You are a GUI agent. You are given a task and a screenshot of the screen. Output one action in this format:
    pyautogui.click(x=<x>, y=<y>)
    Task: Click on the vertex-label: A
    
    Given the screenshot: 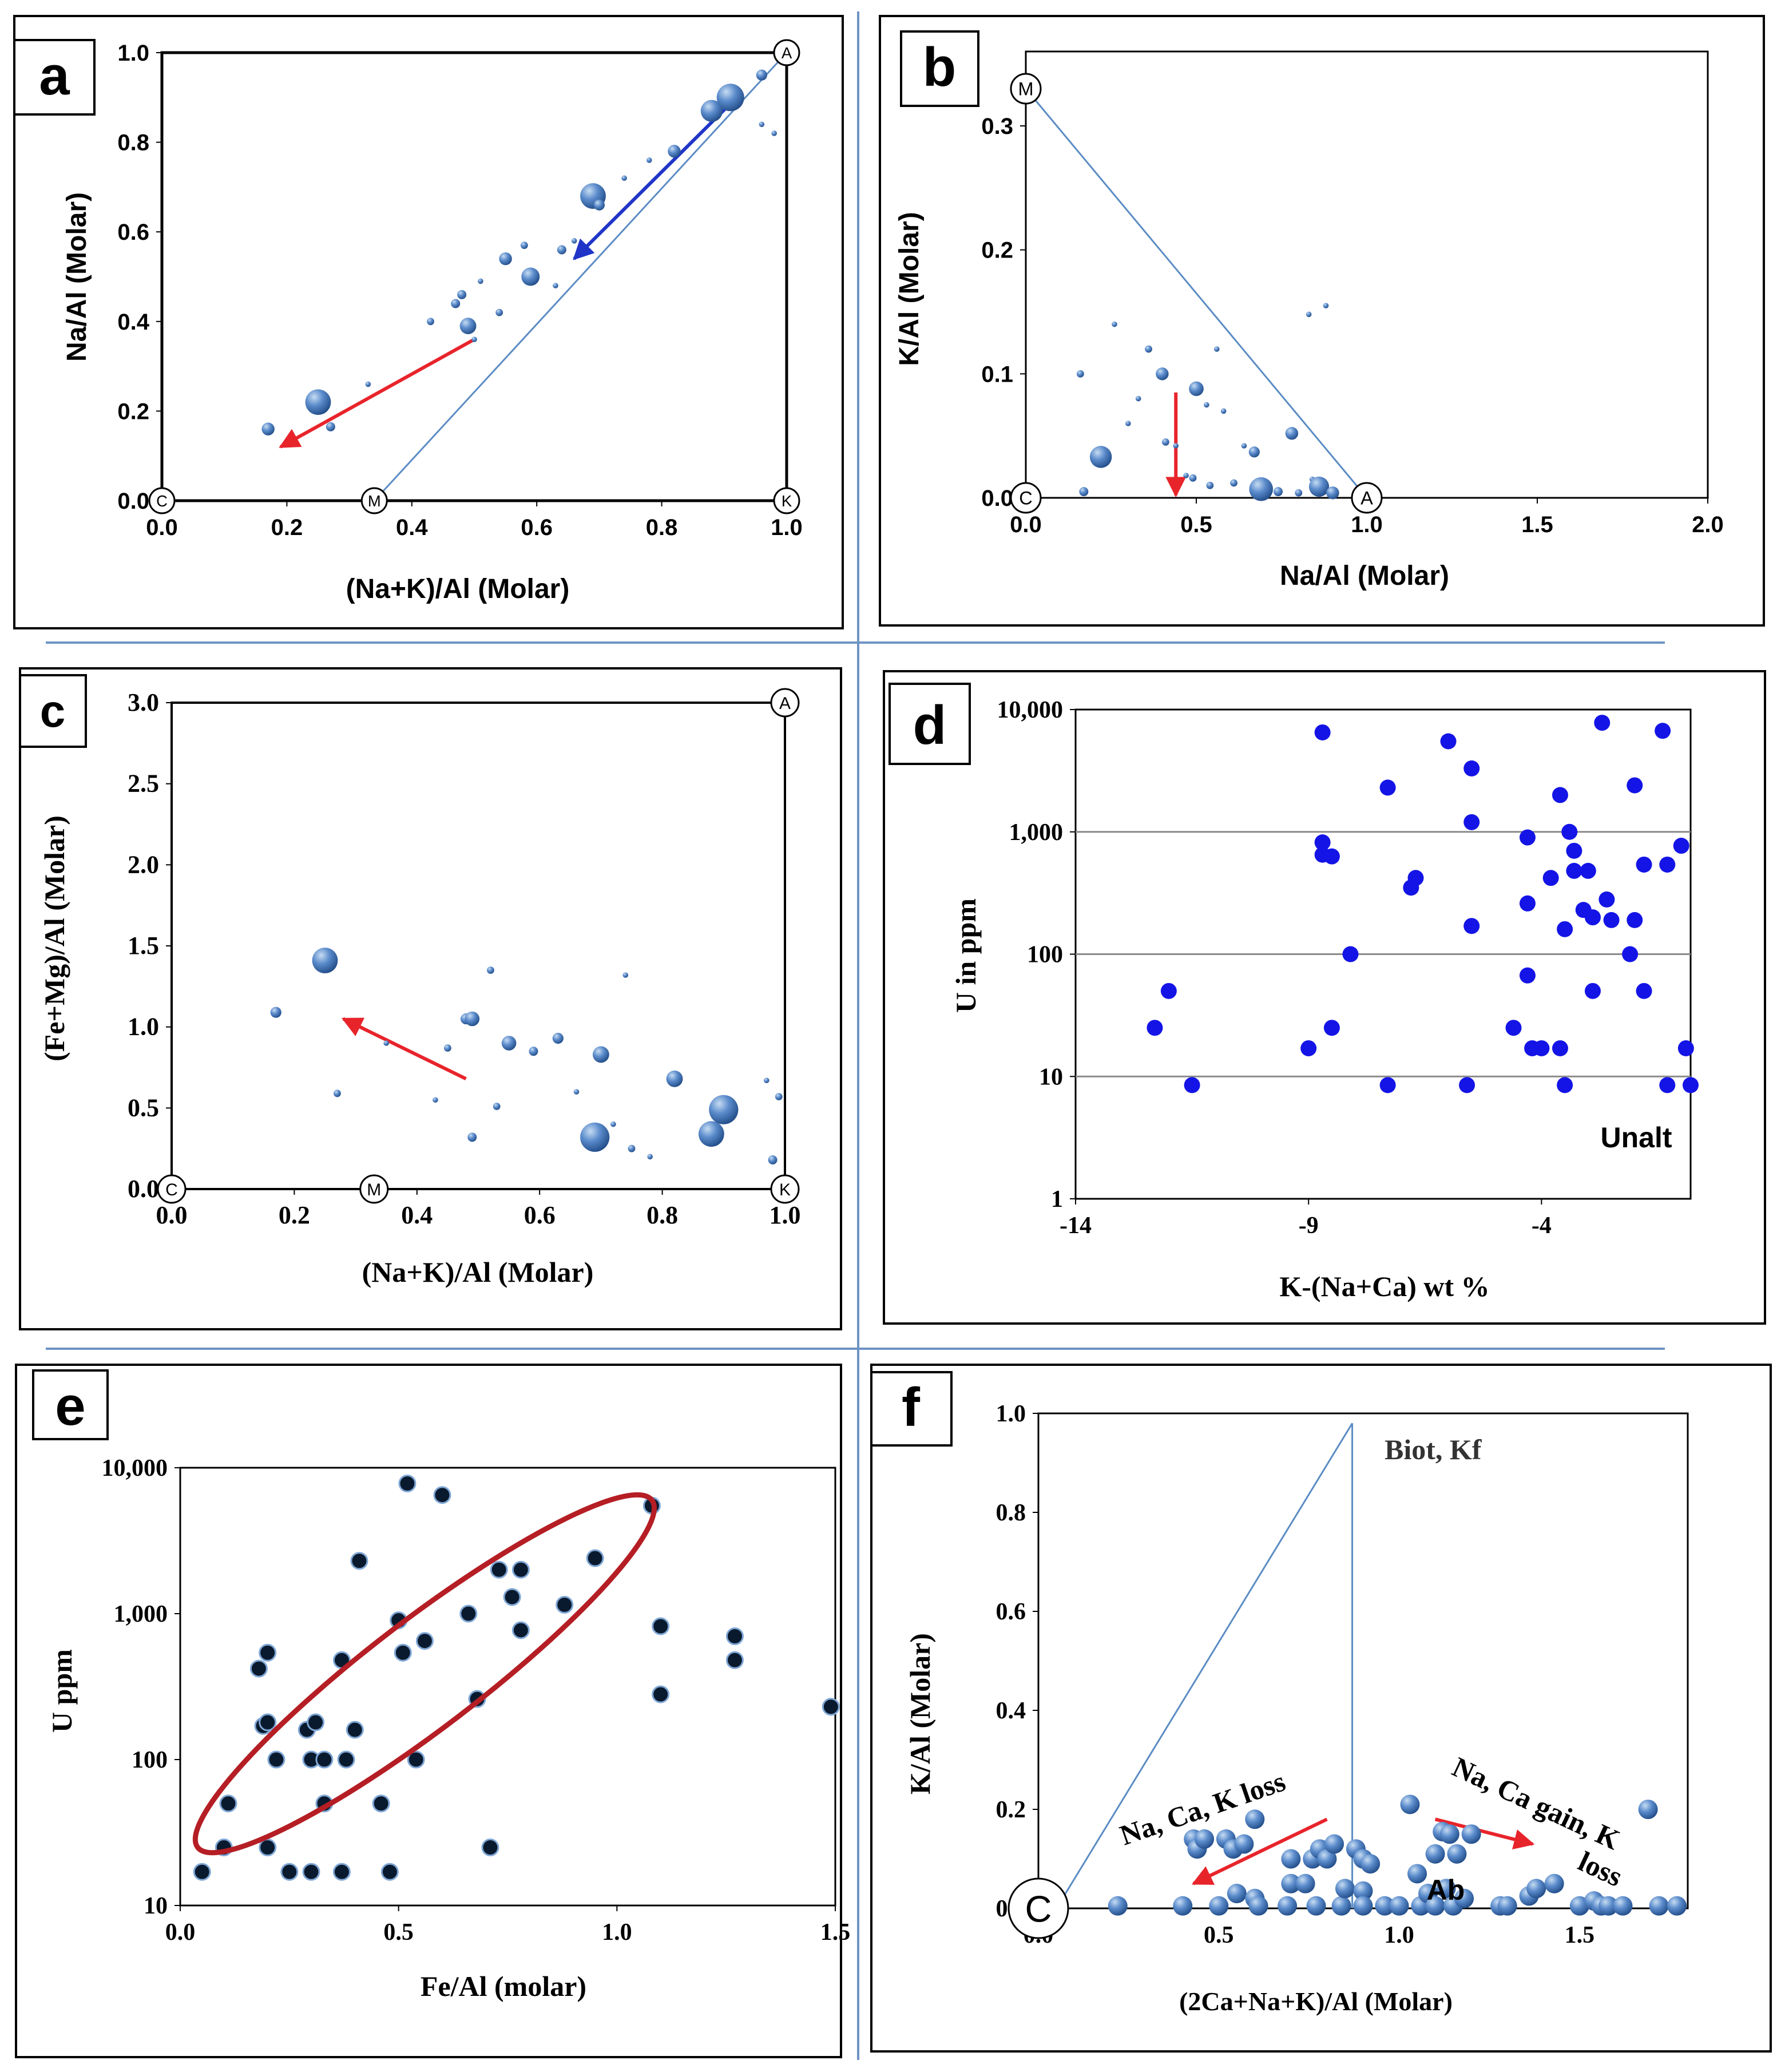 What is the action you would take?
    pyautogui.click(x=785, y=703)
    